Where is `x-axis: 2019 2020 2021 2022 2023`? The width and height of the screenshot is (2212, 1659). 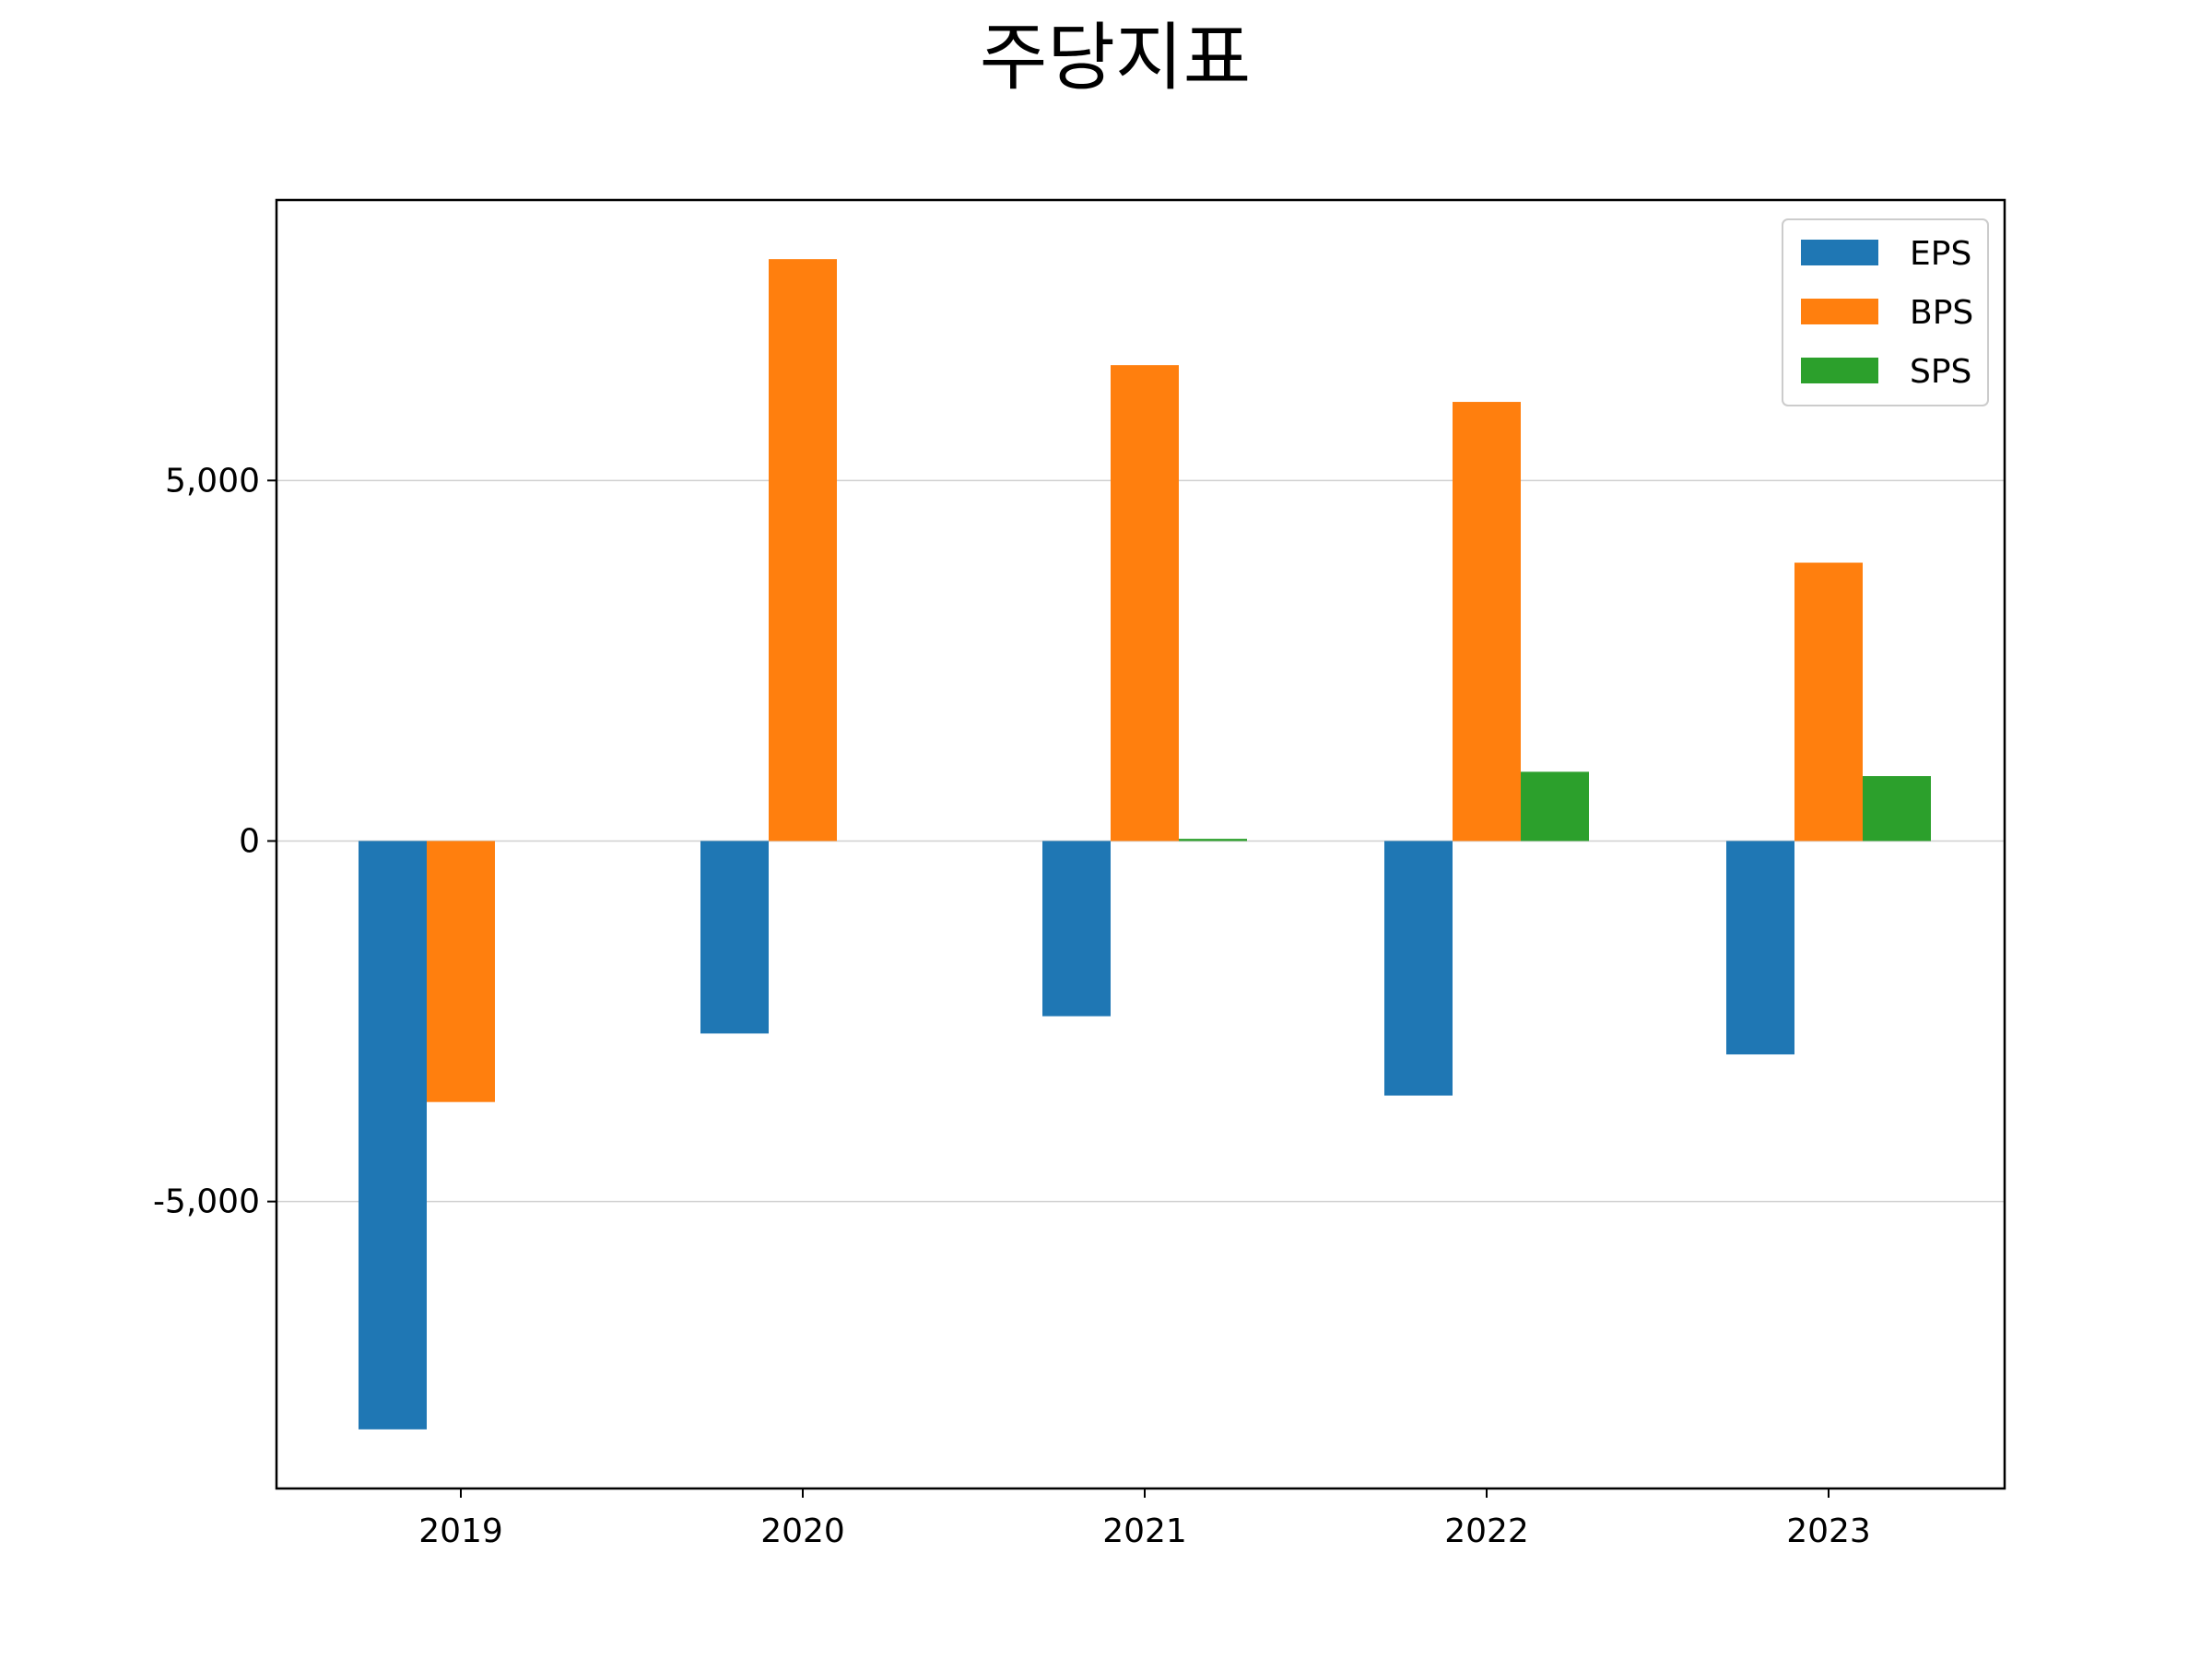 x-axis: 2019 2020 2021 2022 2023 is located at coordinates (1144, 1519).